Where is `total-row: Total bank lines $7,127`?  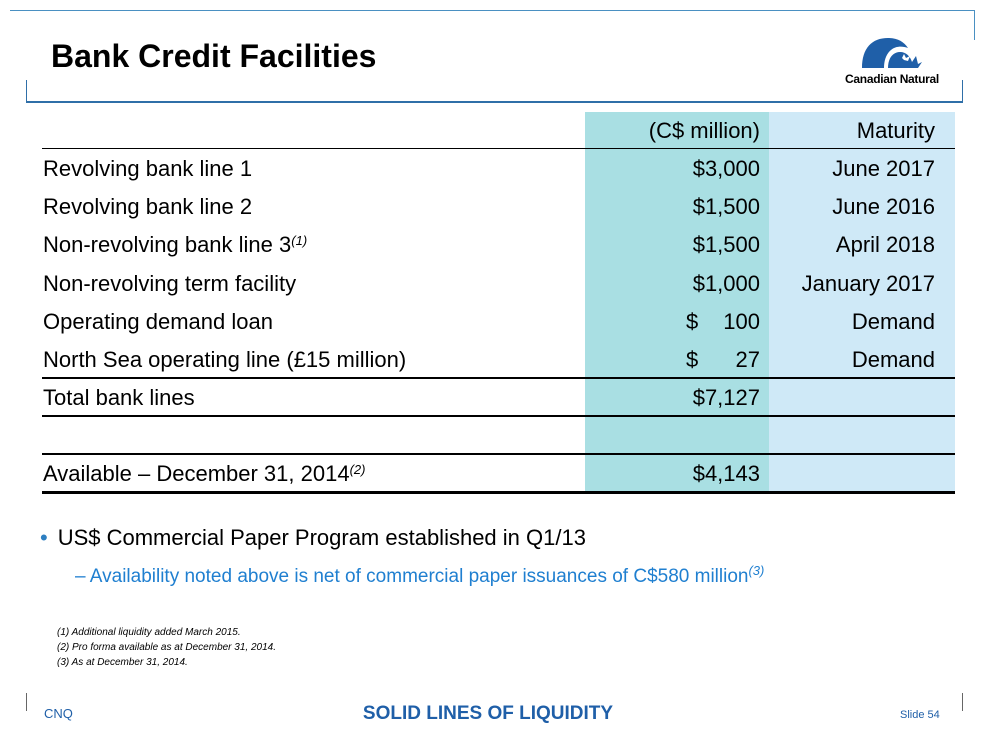
total-row: Total bank lines $7,127 is located at coordinates (501, 398).